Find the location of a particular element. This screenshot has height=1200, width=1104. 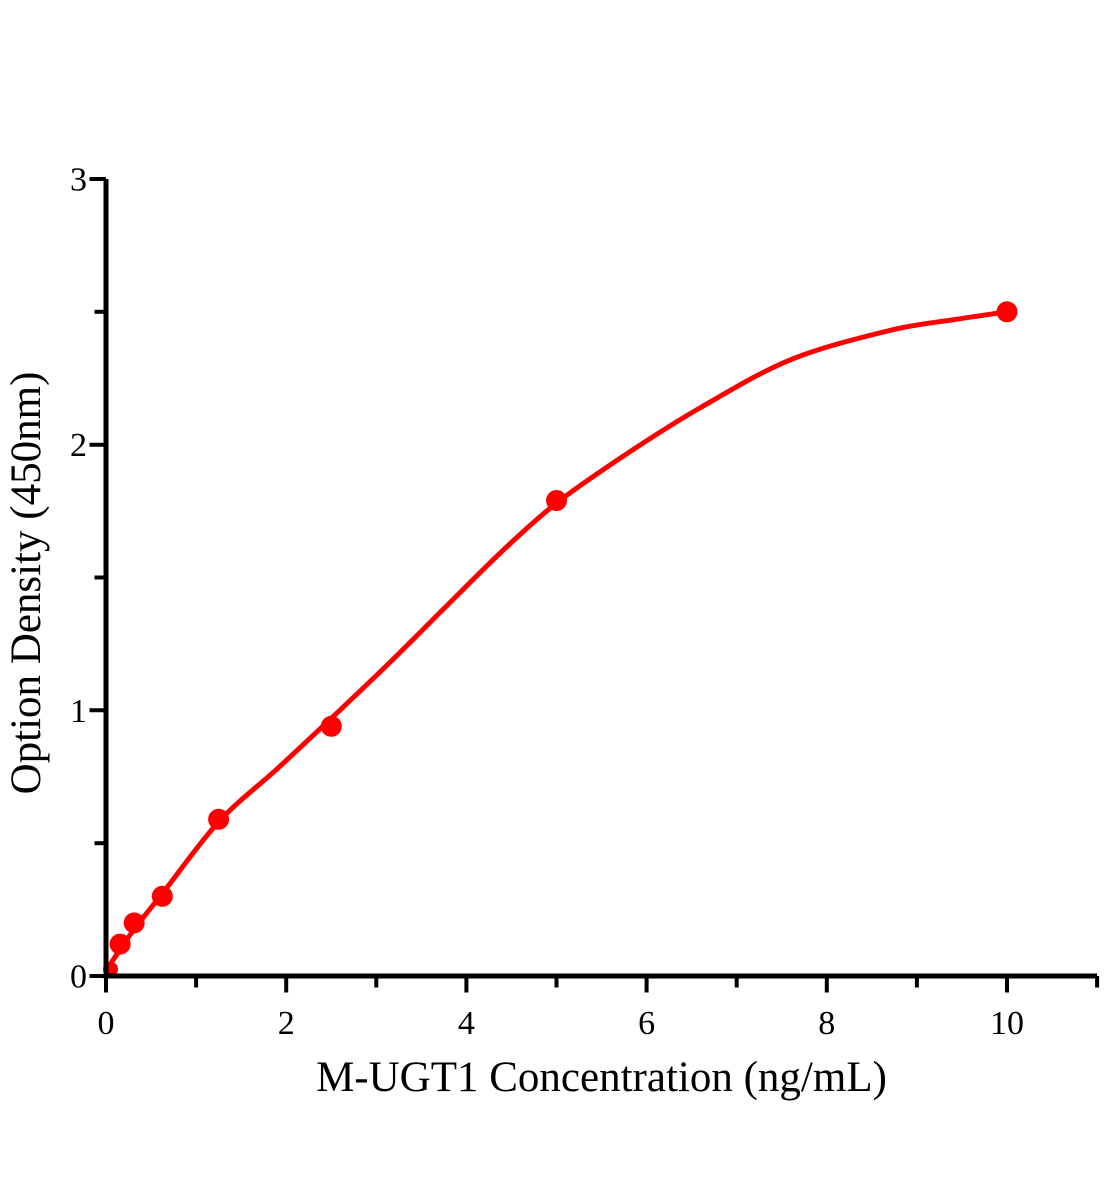

x-tick-label: 10 is located at coordinates (1007, 1023).